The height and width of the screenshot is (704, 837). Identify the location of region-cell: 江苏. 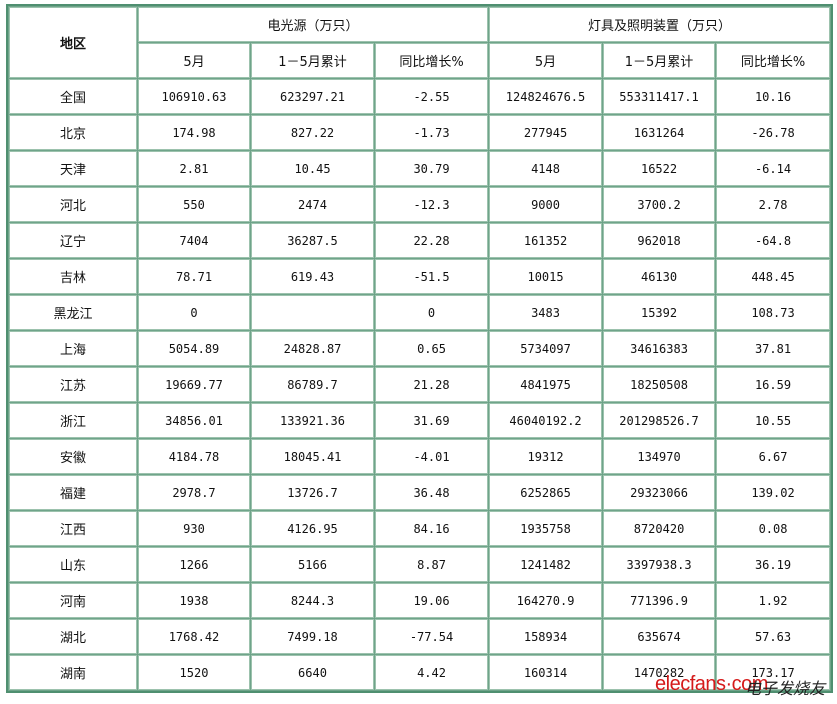
(73, 384).